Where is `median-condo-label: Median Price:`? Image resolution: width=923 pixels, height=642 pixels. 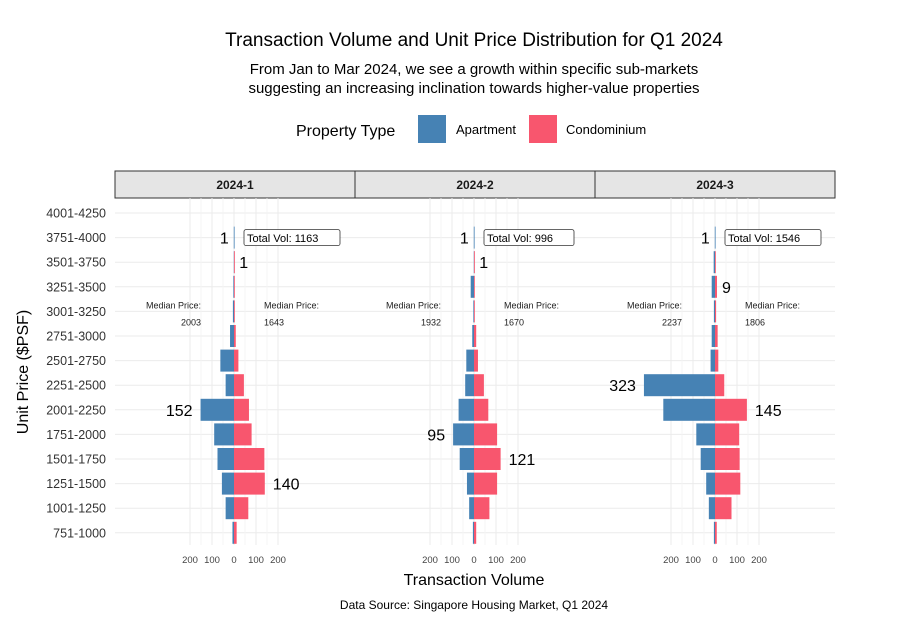 median-condo-label: Median Price: is located at coordinates (772, 305).